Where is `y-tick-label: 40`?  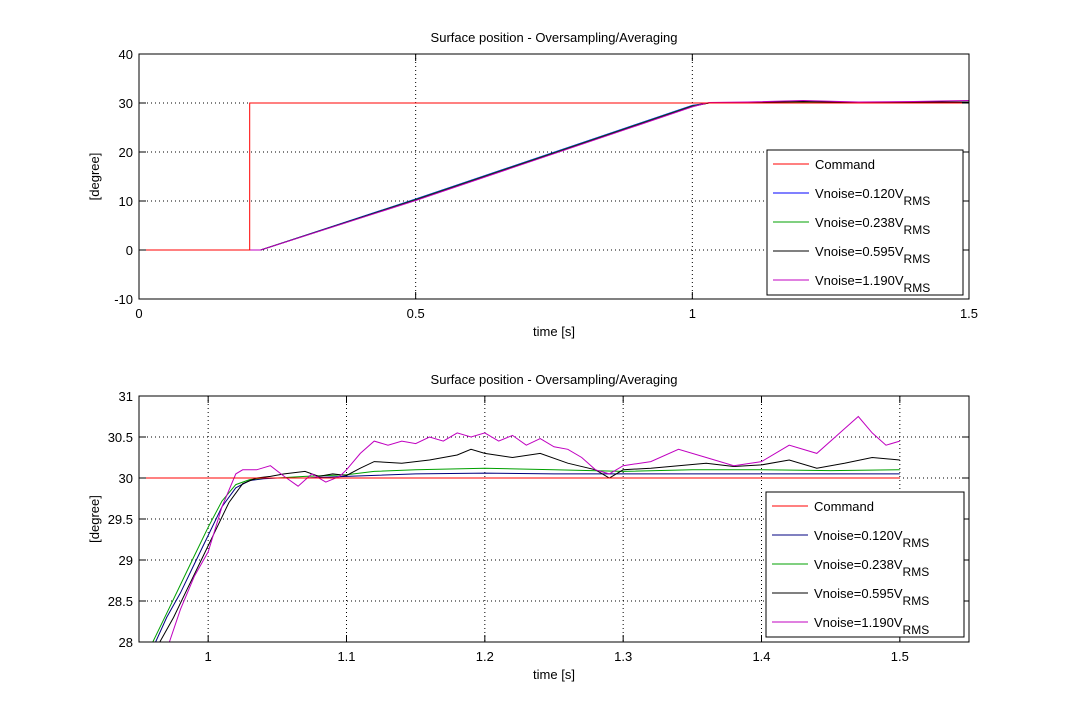 y-tick-label: 40 is located at coordinates (126, 54).